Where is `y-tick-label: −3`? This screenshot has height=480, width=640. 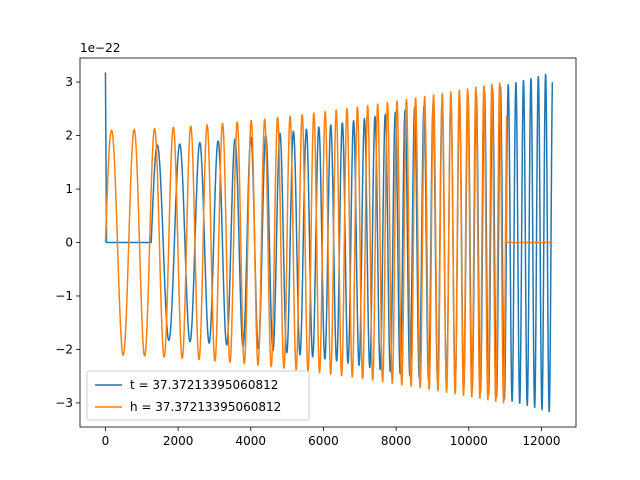
y-tick-label: −3 is located at coordinates (64, 403).